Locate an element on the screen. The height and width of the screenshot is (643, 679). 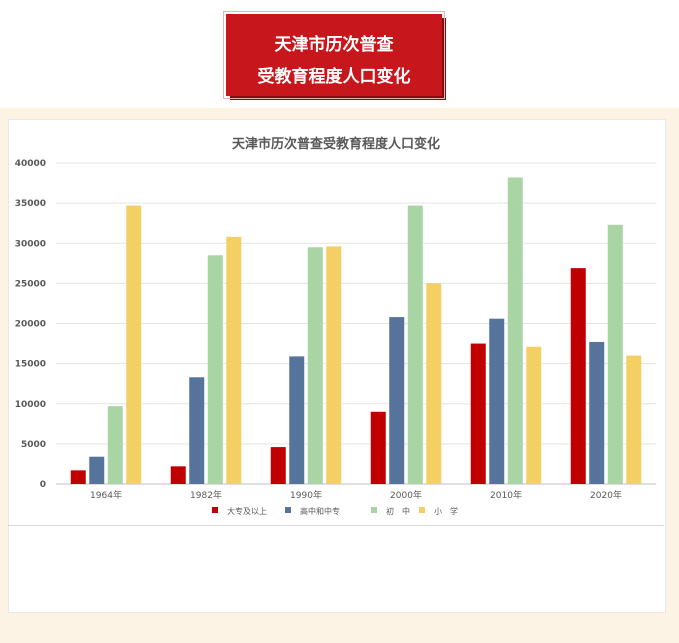
legend-label: 初 中 is located at coordinates (398, 511).